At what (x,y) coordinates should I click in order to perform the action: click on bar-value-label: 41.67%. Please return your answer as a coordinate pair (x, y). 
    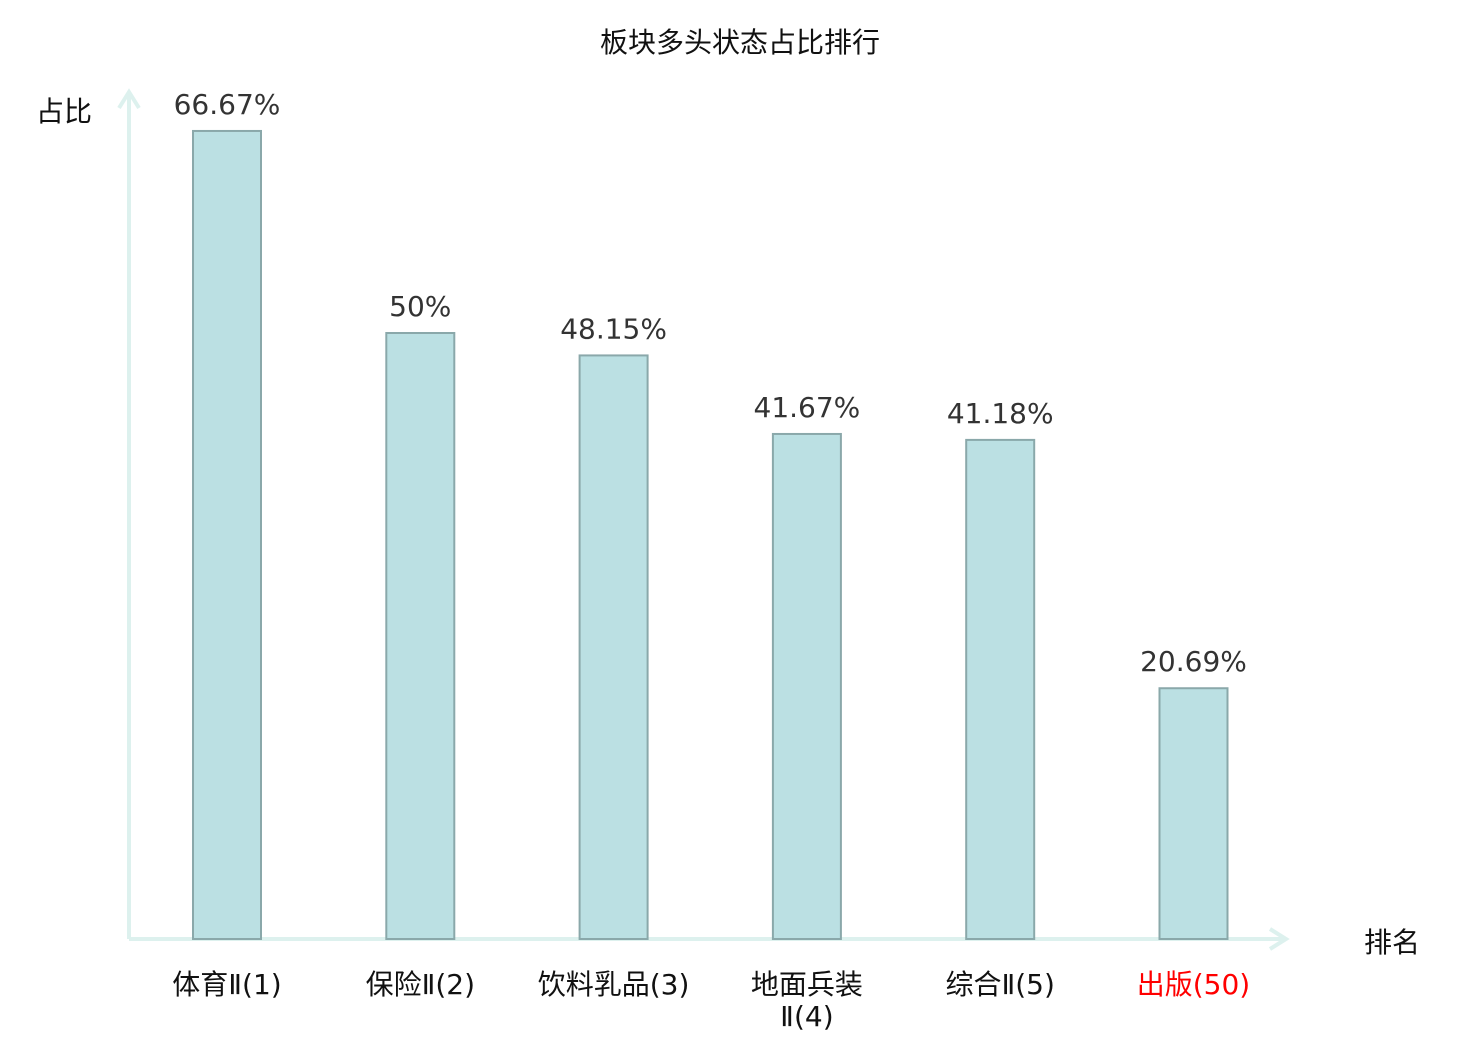
    Looking at the image, I should click on (807, 407).